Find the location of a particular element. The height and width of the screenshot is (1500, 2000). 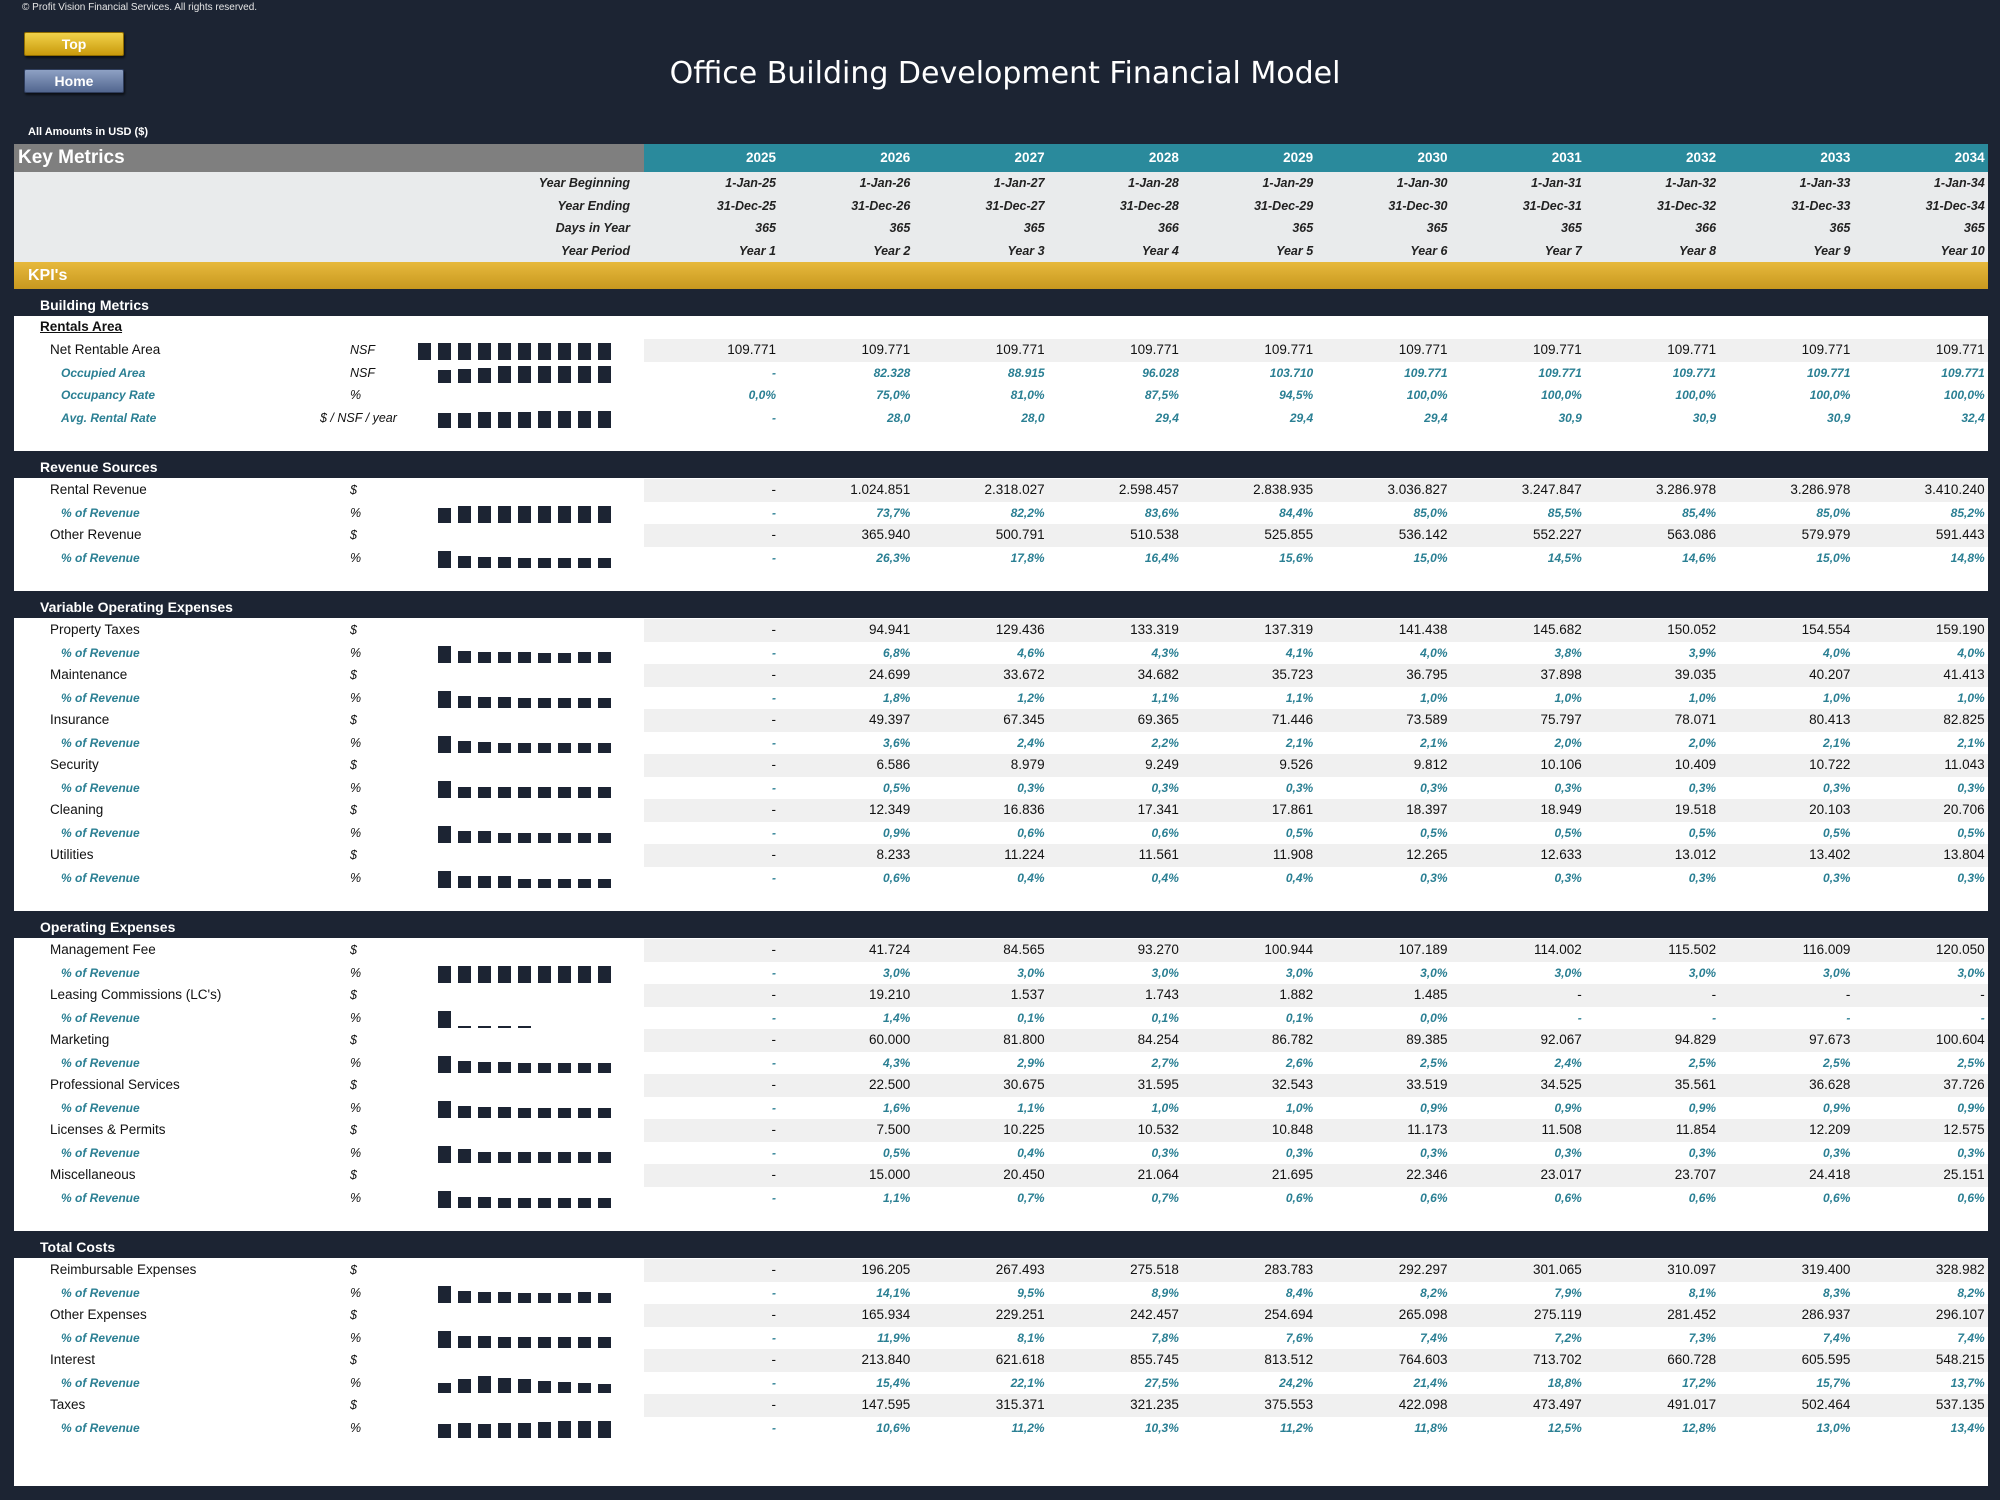

section-header: Operating Expenses is located at coordinates (1001, 924).